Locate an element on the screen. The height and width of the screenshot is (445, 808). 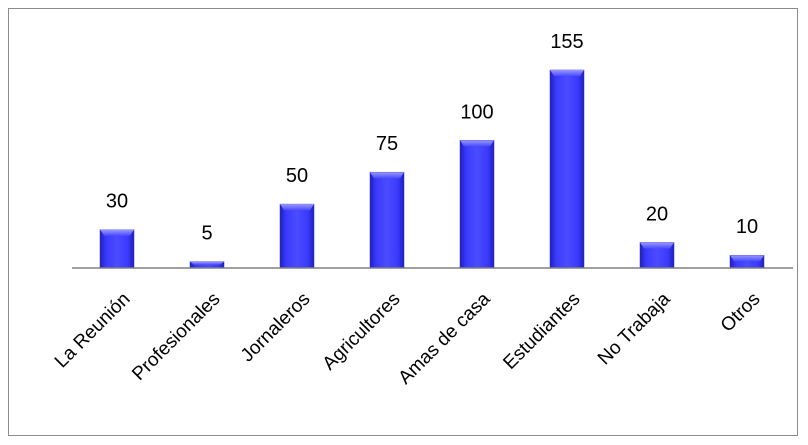
category-label-amas-de-casa: Amas de casa is located at coordinates (445, 338).